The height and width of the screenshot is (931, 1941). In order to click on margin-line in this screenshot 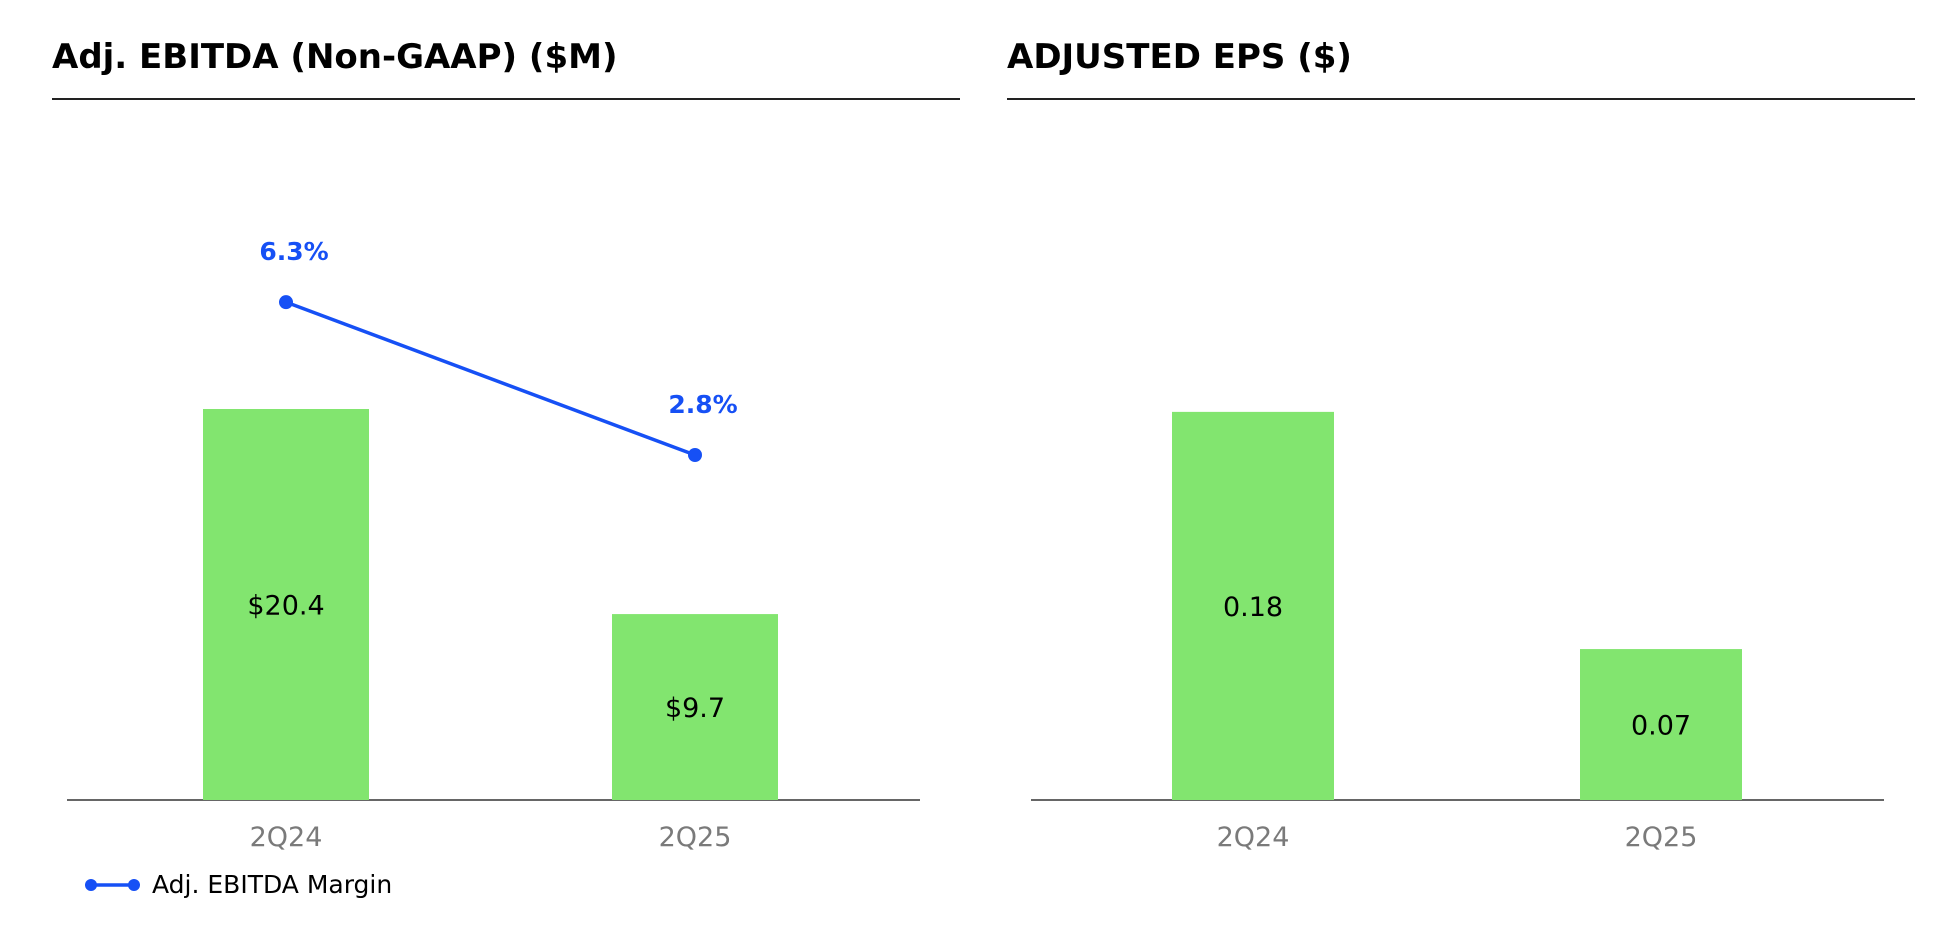, I will do `click(490, 378)`.